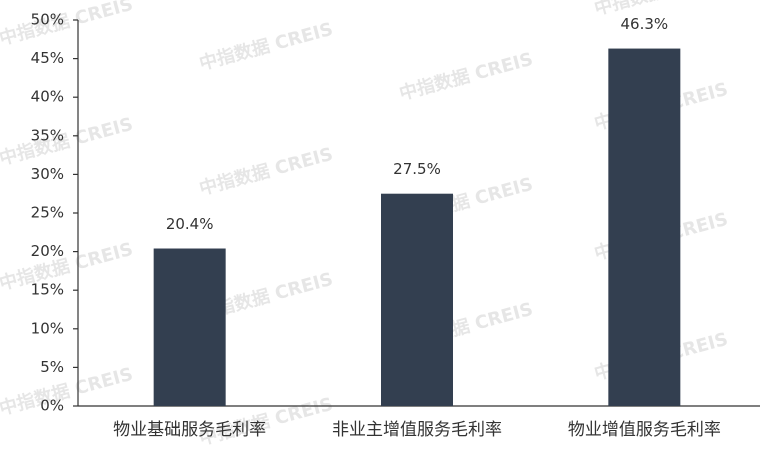 This screenshot has width=774, height=453. What do you see at coordinates (47, 20) in the screenshot?
I see `y-tick-label: 50%` at bounding box center [47, 20].